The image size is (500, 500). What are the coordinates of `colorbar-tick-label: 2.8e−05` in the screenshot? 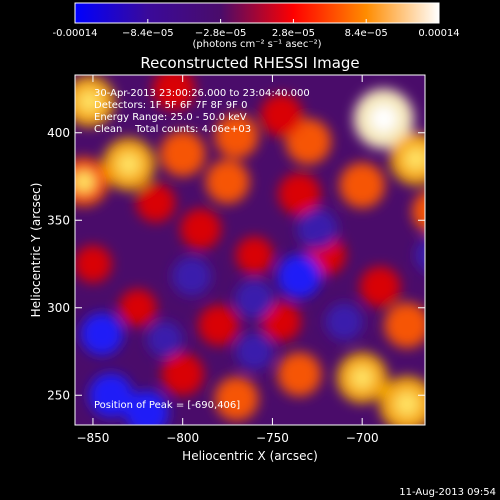 It's located at (293, 33).